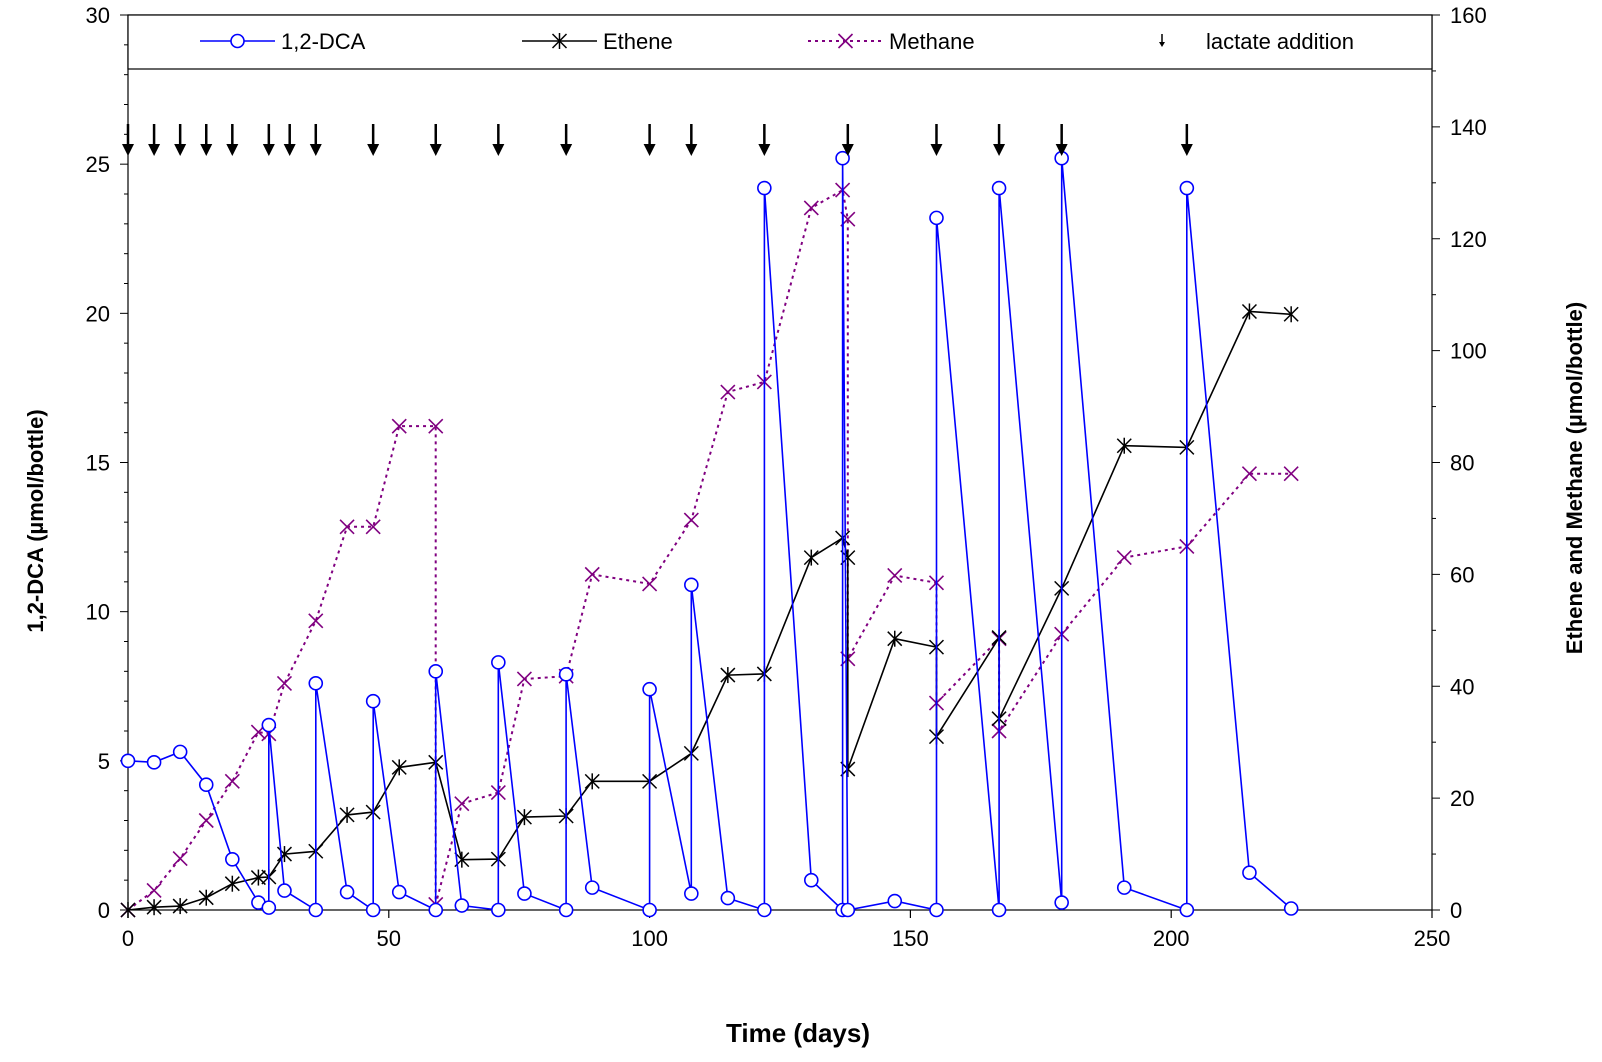  I want to click on legend-marker-methane, so click(845, 41).